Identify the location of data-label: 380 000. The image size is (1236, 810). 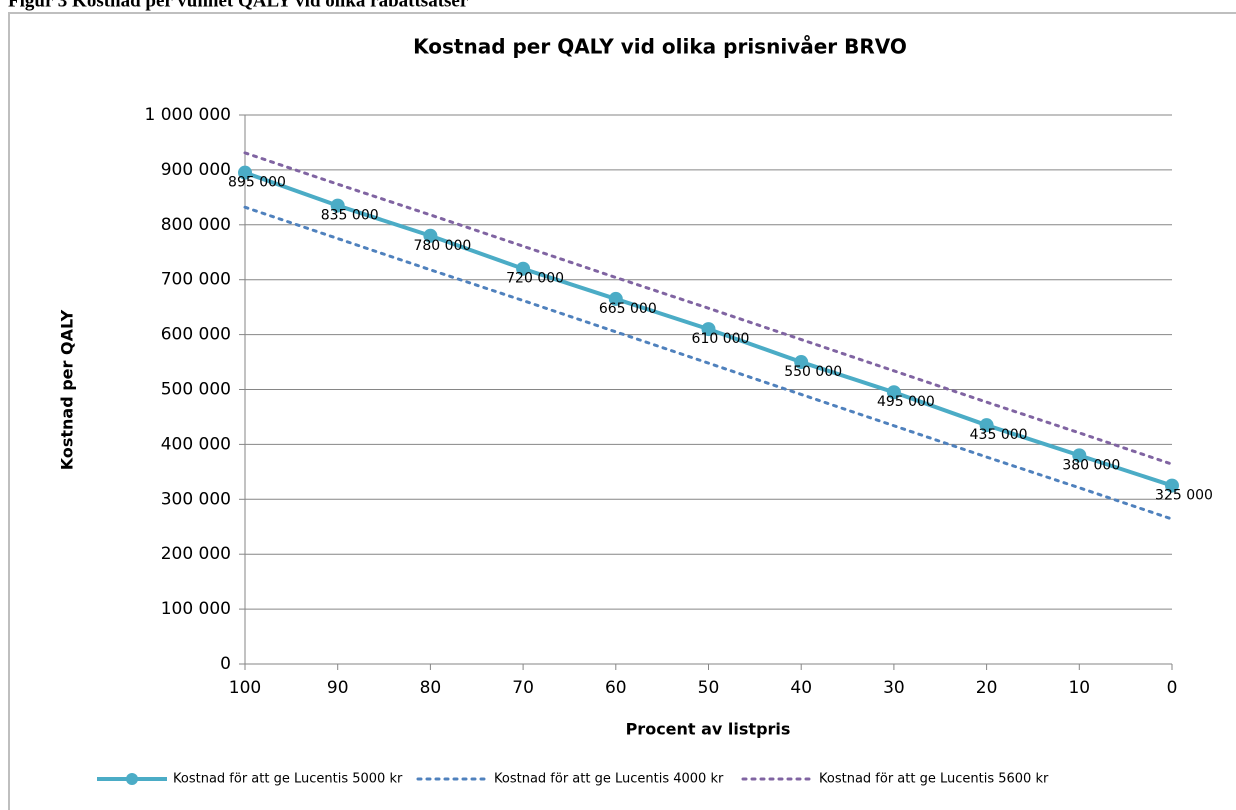
(1091, 465).